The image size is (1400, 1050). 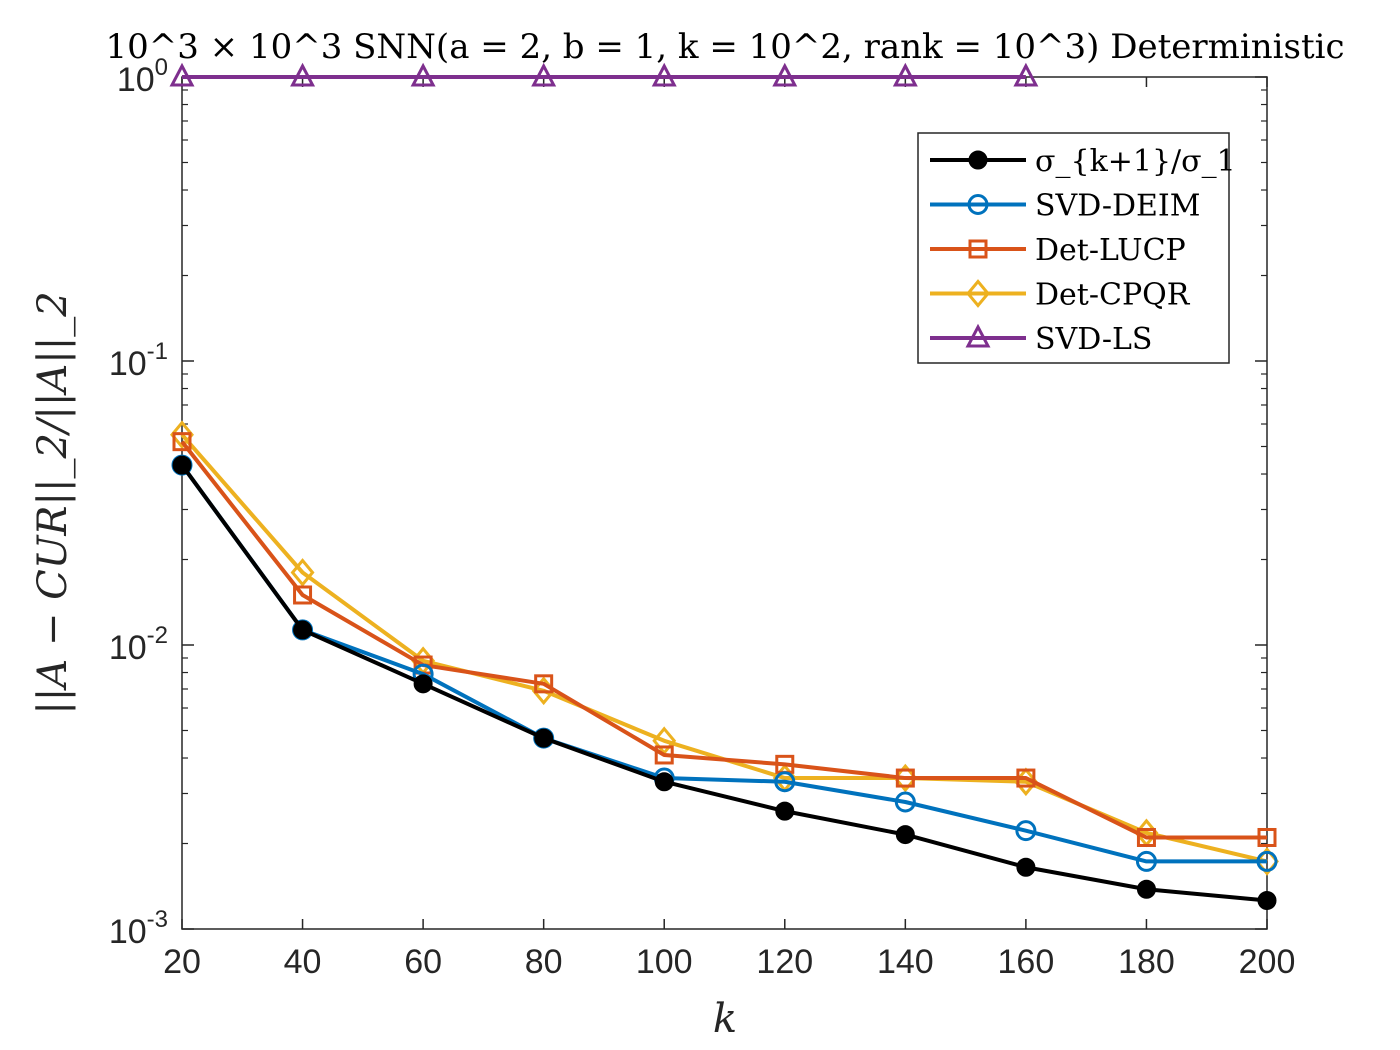 I want to click on legend-item: Det-LUCP, so click(x=1058, y=250).